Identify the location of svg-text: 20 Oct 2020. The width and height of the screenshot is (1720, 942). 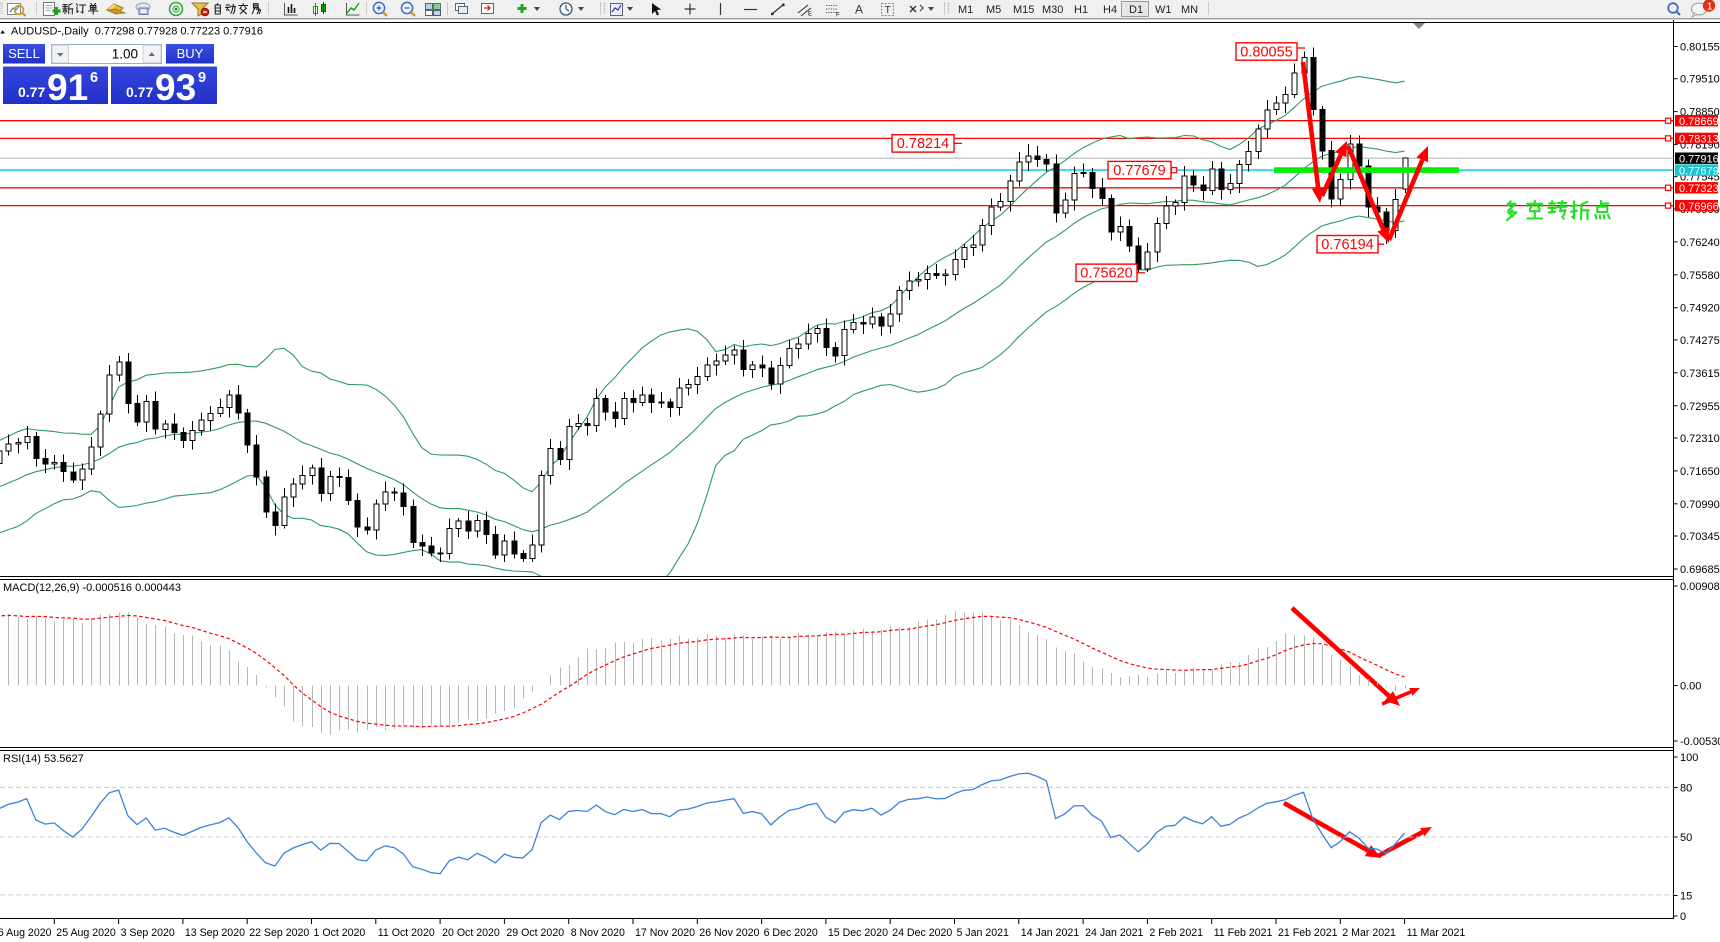
(471, 933).